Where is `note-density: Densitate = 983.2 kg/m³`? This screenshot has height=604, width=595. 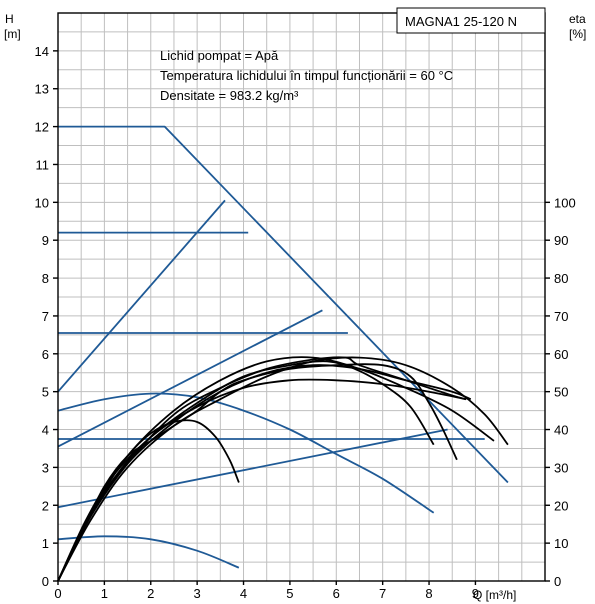 note-density: Densitate = 983.2 kg/m³ is located at coordinates (229, 95).